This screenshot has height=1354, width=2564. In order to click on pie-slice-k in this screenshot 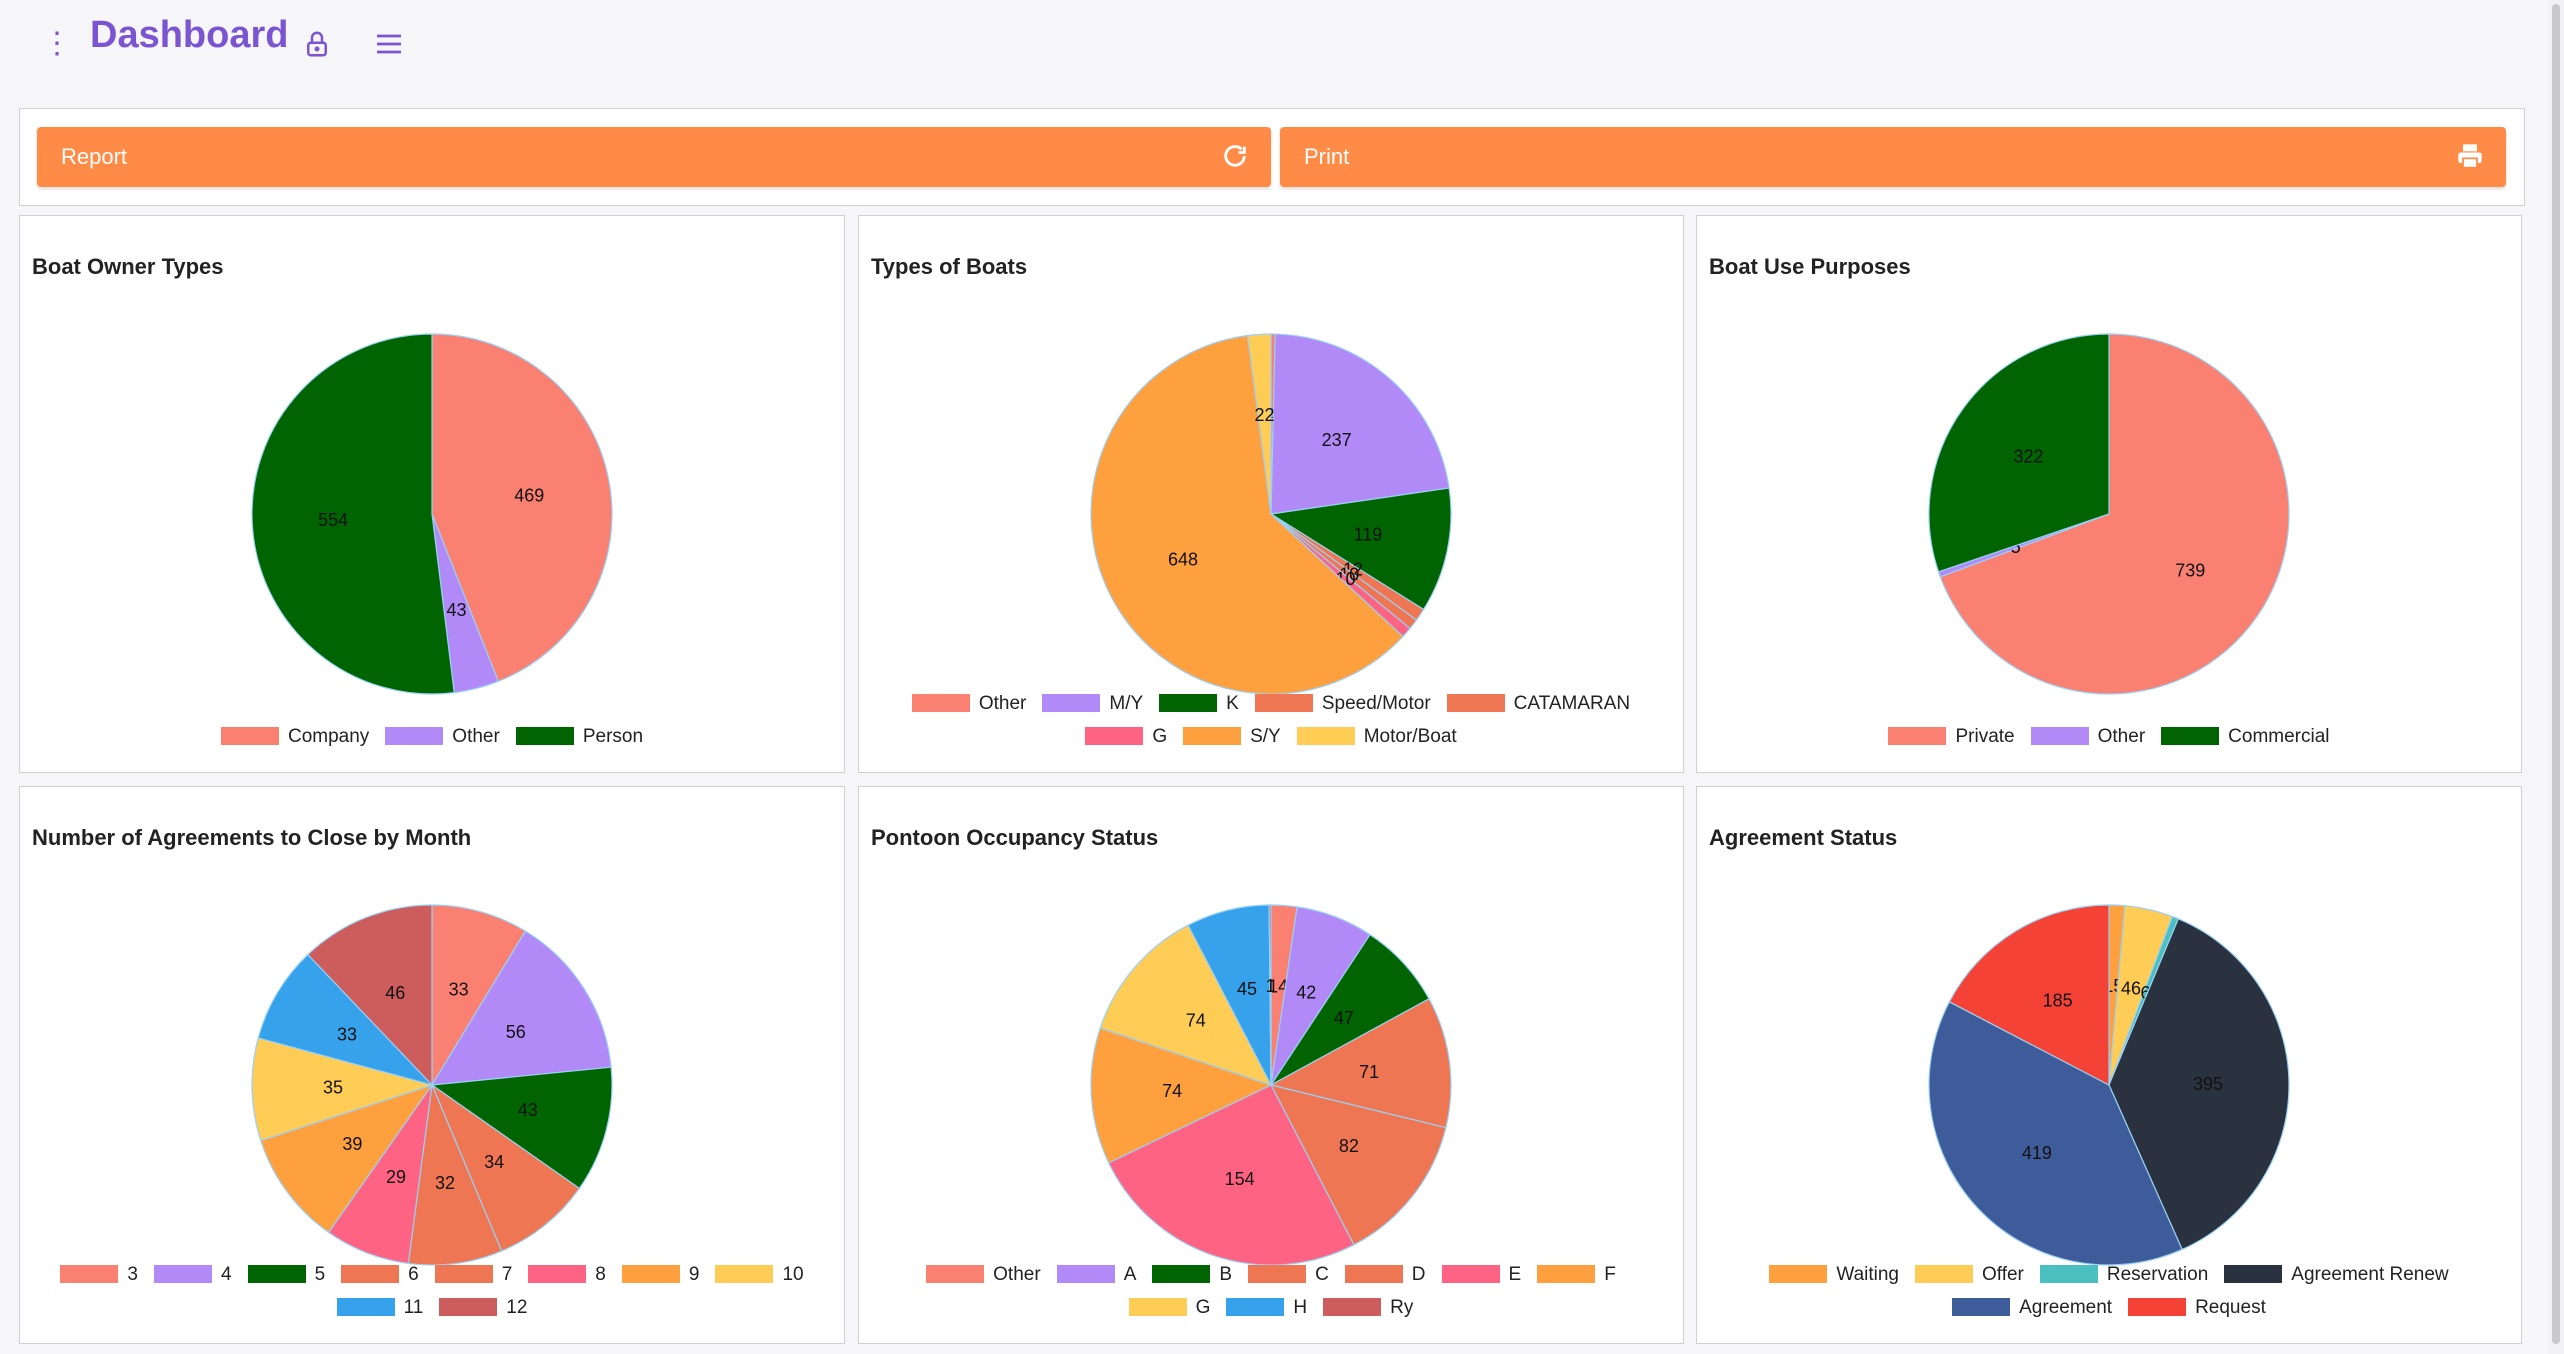, I will do `click(1360, 549)`.